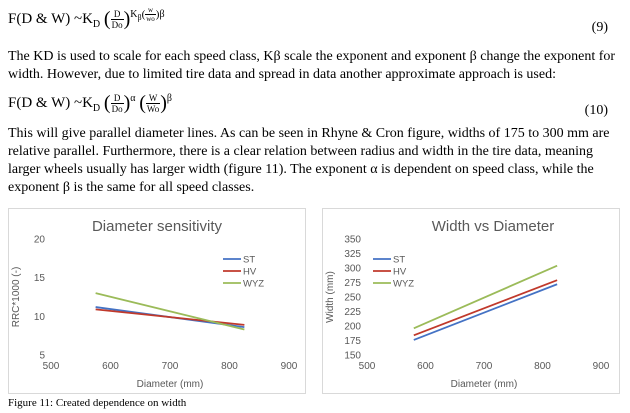  I want to click on y-tick-label: 275, so click(352, 283).